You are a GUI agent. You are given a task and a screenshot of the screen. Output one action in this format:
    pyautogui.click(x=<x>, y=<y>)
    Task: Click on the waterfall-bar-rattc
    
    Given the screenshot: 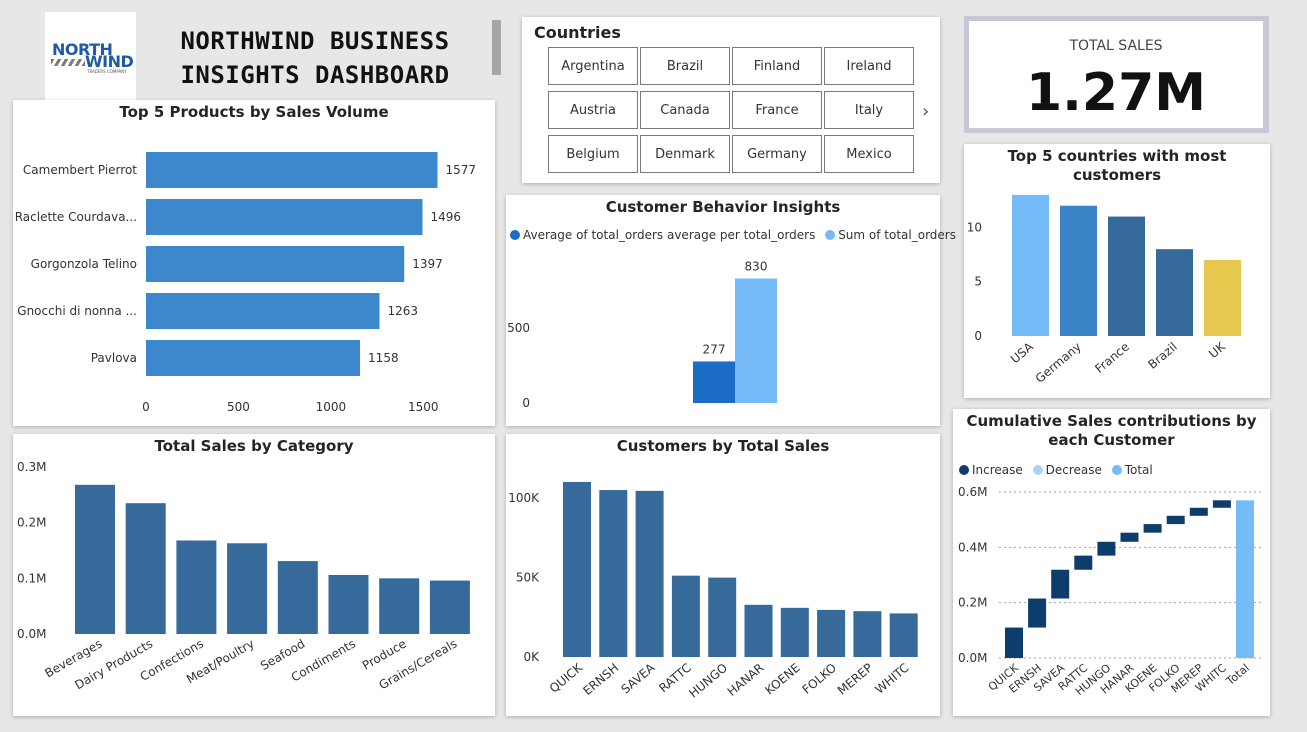 What is the action you would take?
    pyautogui.click(x=1083, y=562)
    